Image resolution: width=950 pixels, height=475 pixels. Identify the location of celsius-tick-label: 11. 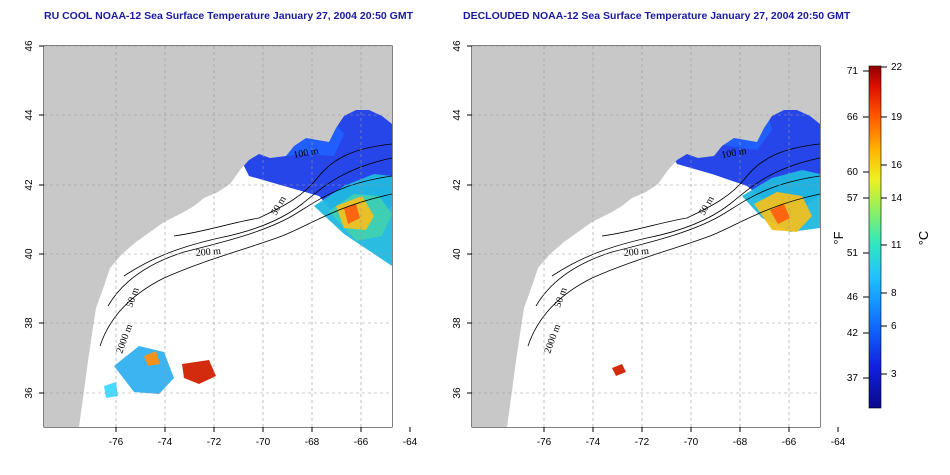
(896, 245).